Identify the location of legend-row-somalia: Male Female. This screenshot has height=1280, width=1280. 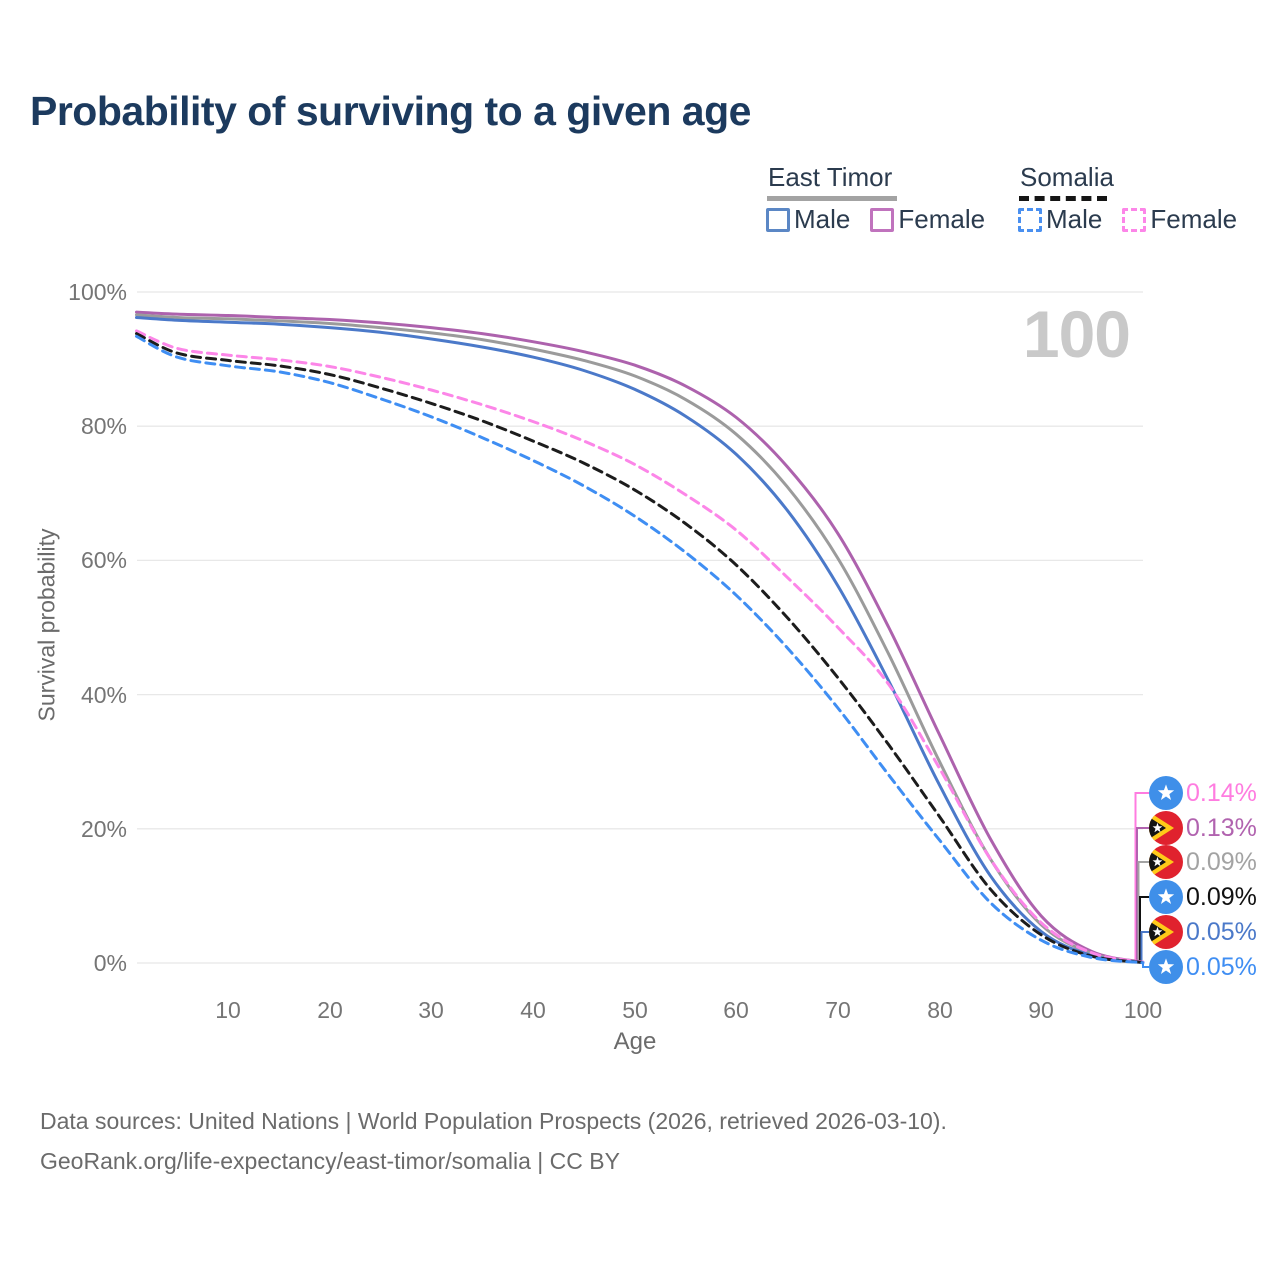
(1127, 219).